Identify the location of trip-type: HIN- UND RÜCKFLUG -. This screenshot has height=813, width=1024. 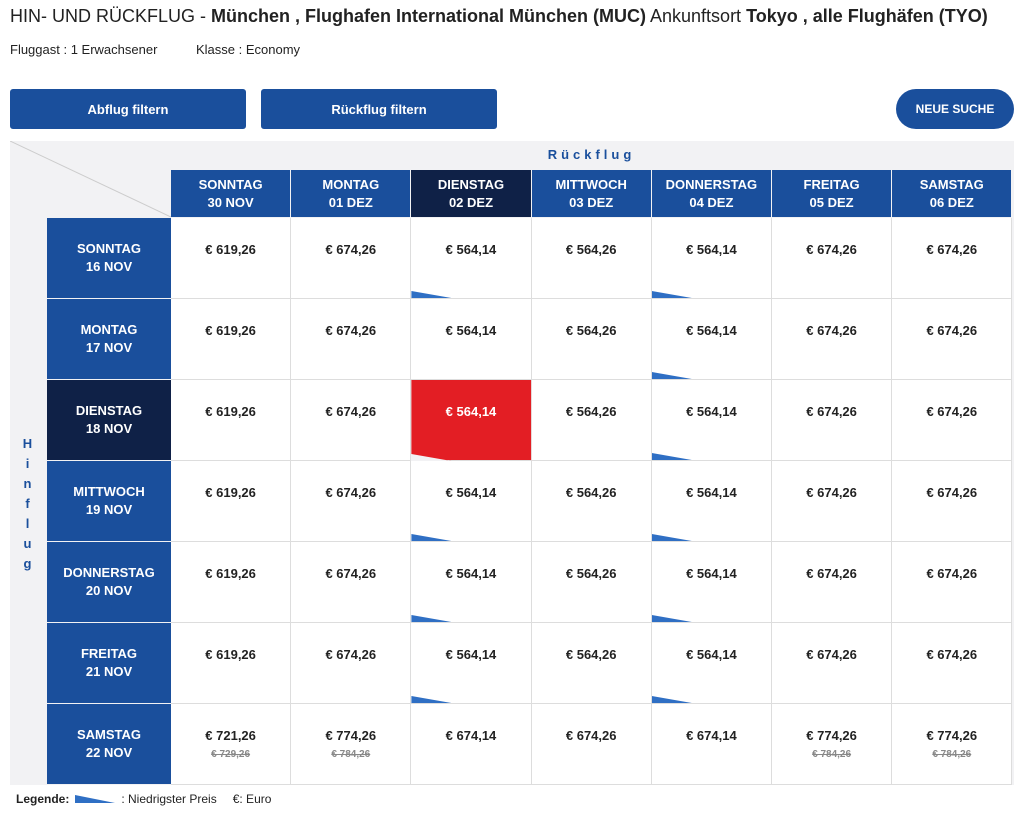
(108, 16).